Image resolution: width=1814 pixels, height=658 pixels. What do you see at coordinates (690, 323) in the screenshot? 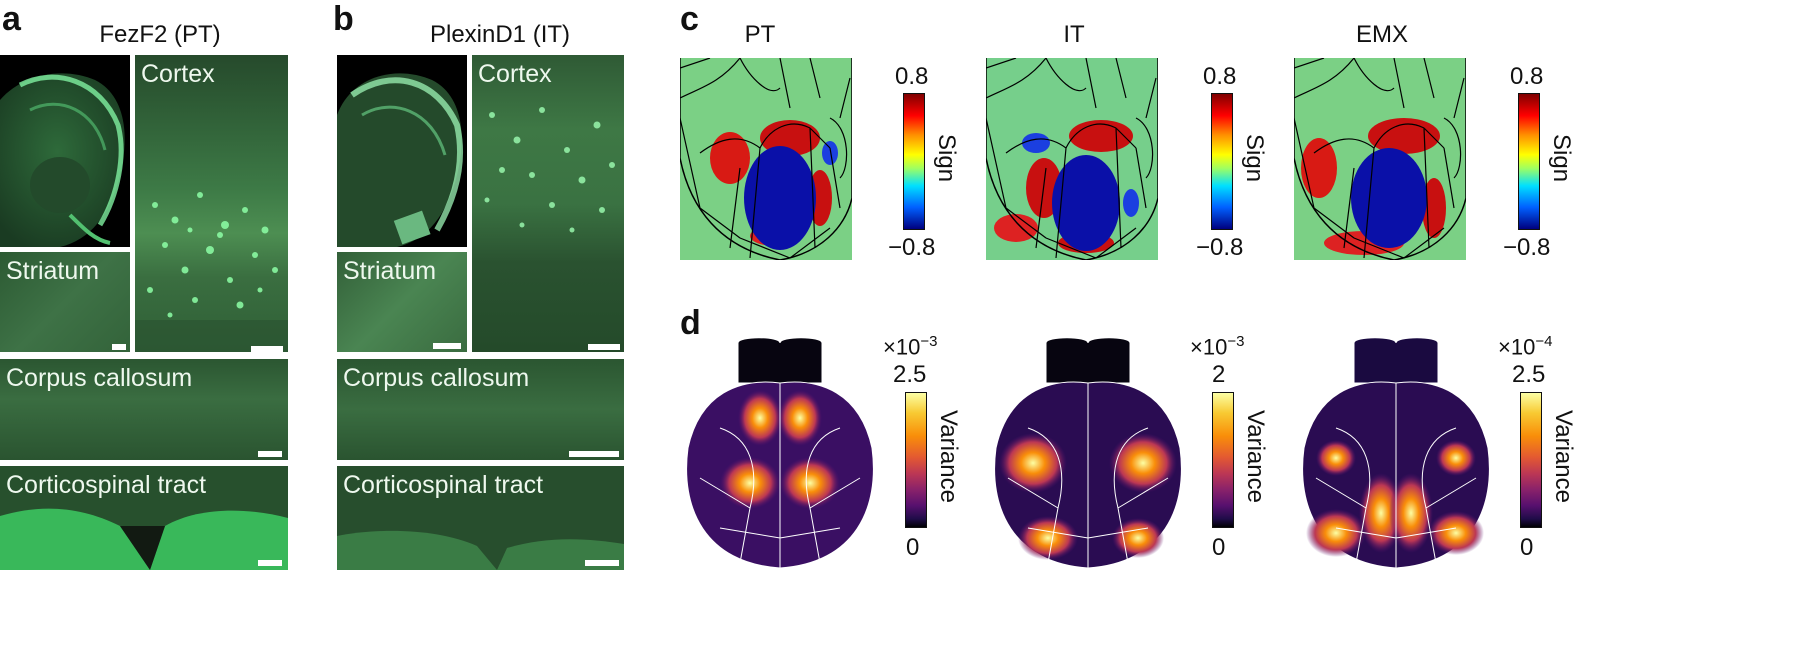
I see `panel-label-d: d` at bounding box center [690, 323].